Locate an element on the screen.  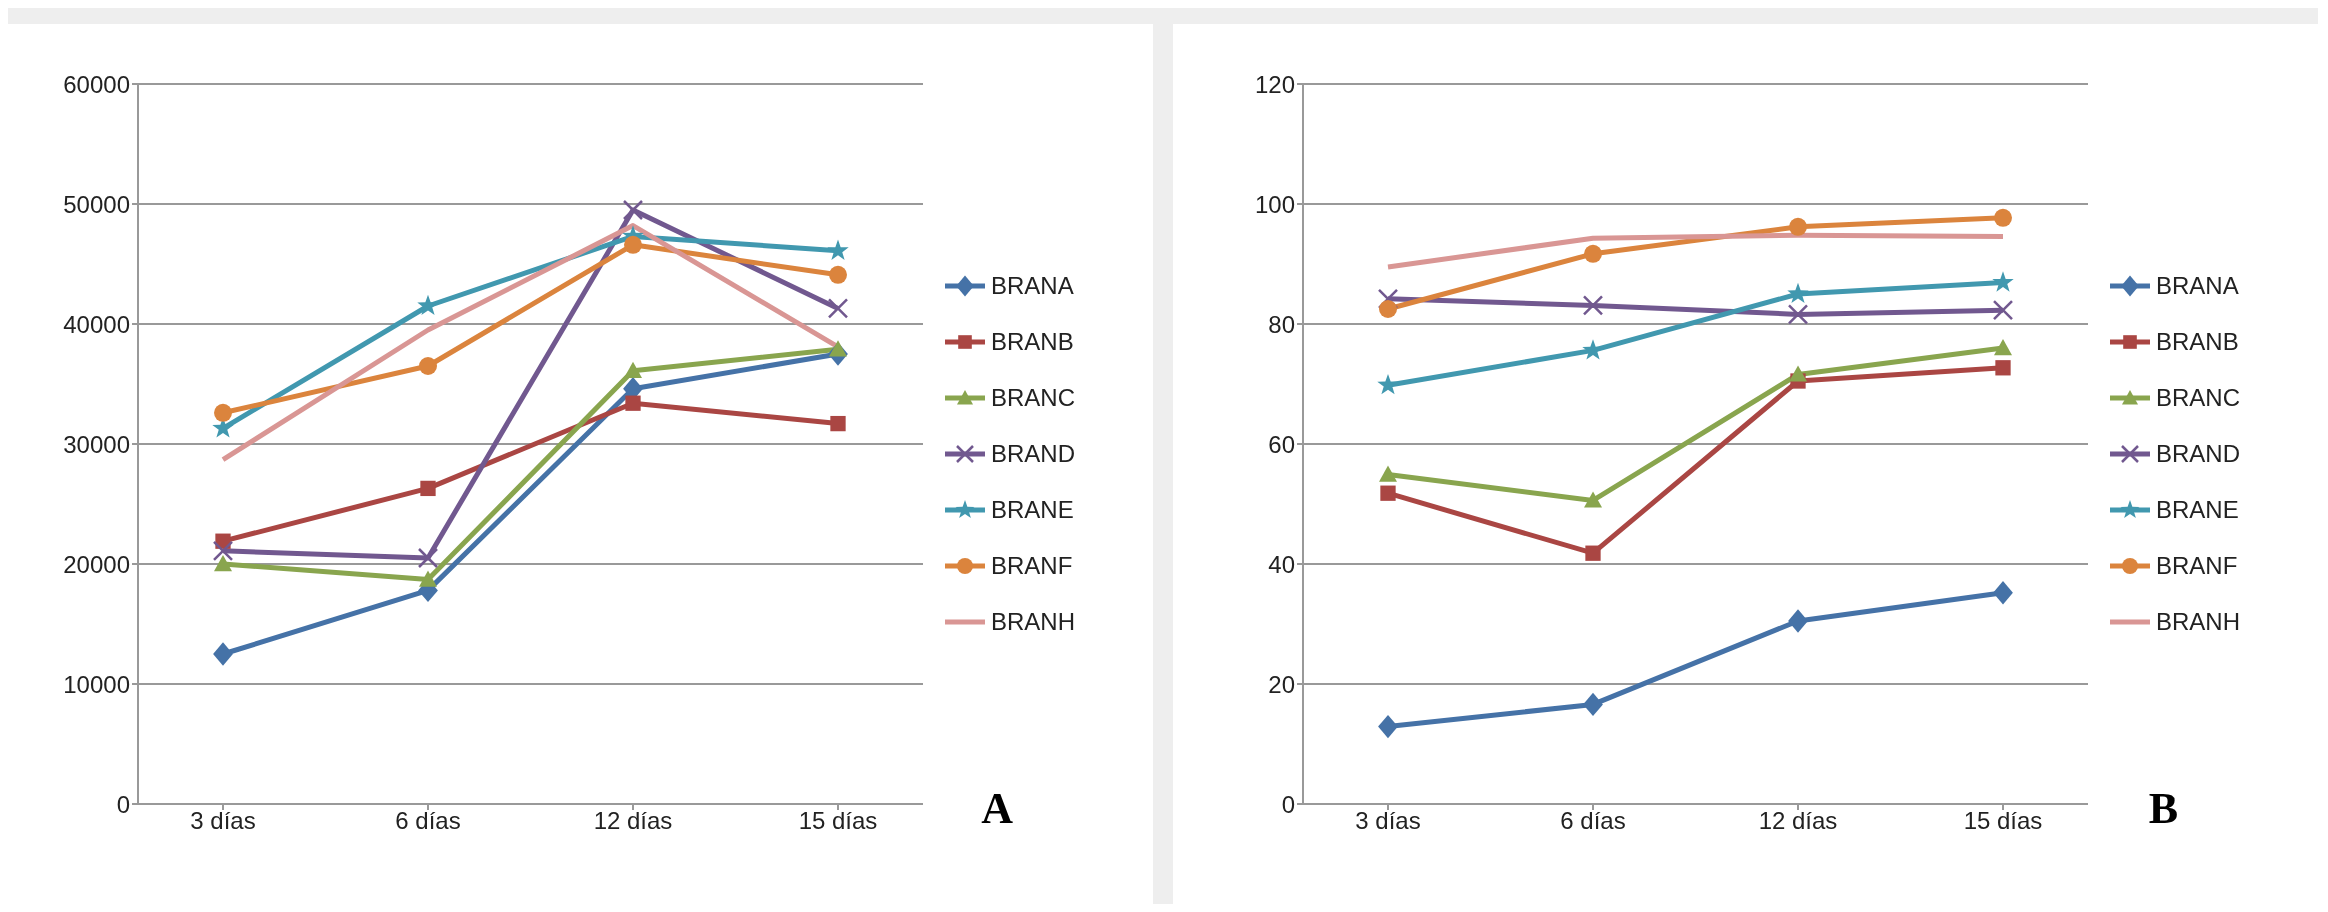
y-tick-label: 100 is located at coordinates (1274, 204).